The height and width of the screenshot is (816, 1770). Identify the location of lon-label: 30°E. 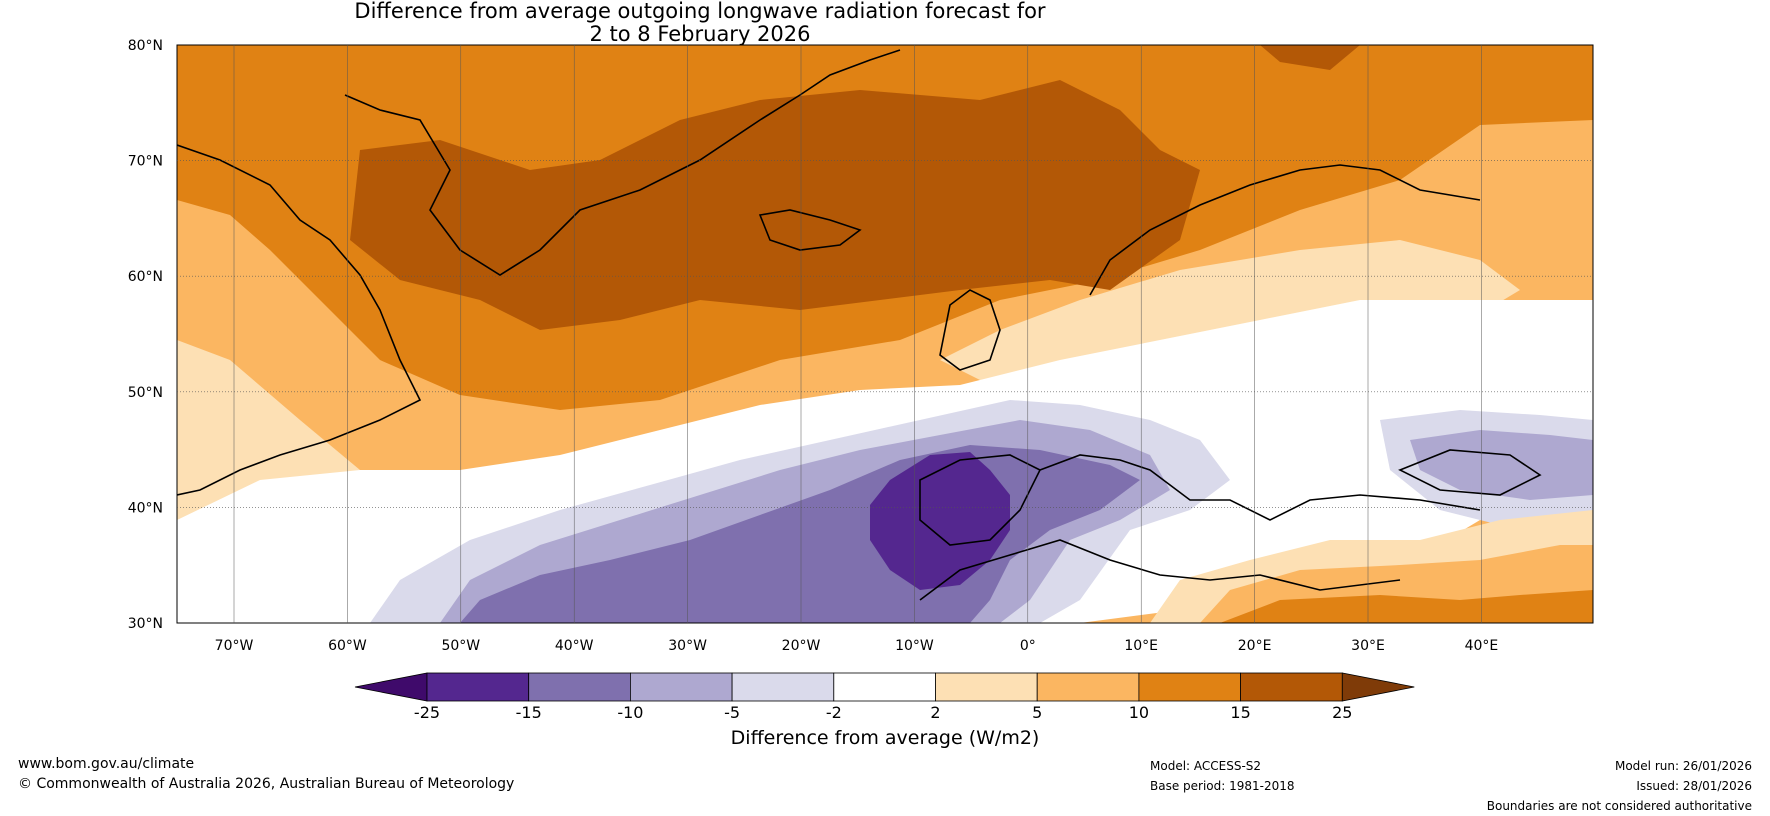
(1368, 646).